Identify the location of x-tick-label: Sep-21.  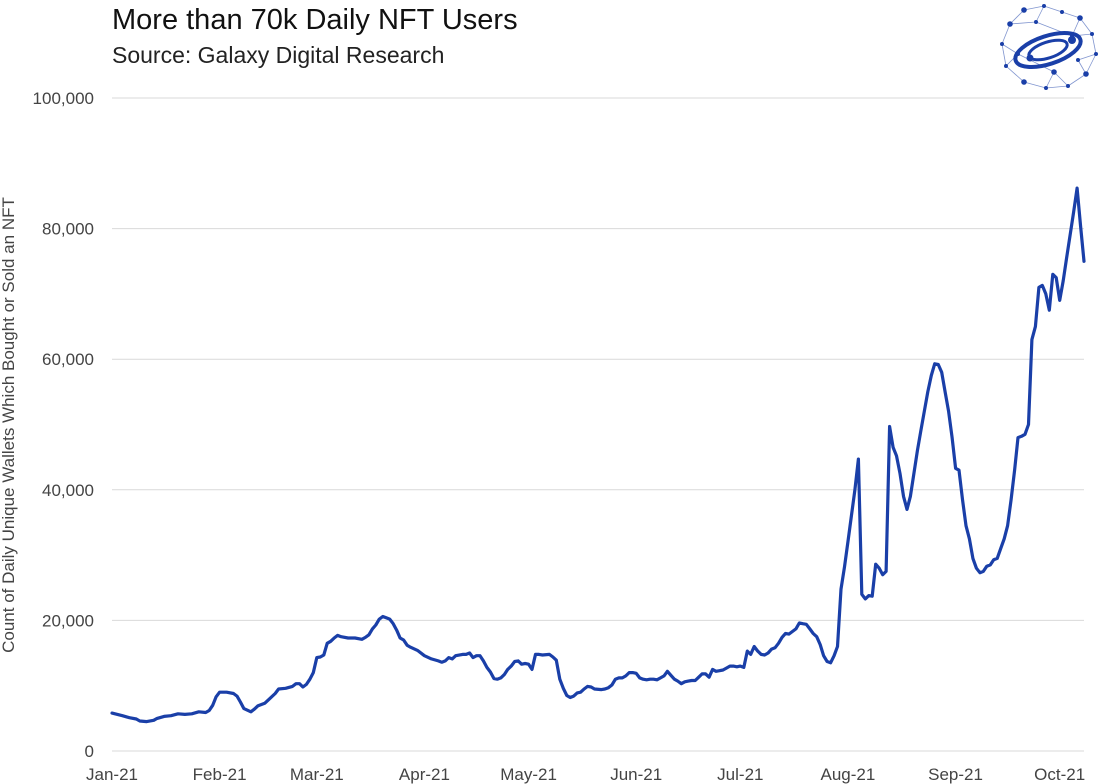
(955, 774).